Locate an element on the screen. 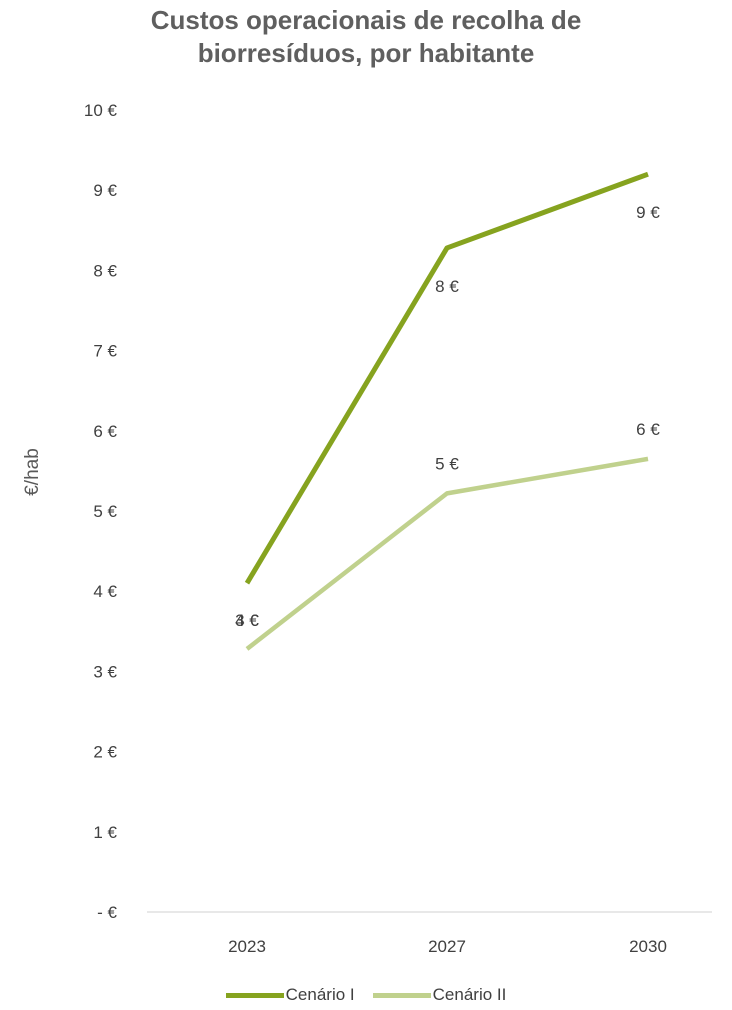  y-tick-label: 7 € is located at coordinates (105, 351).